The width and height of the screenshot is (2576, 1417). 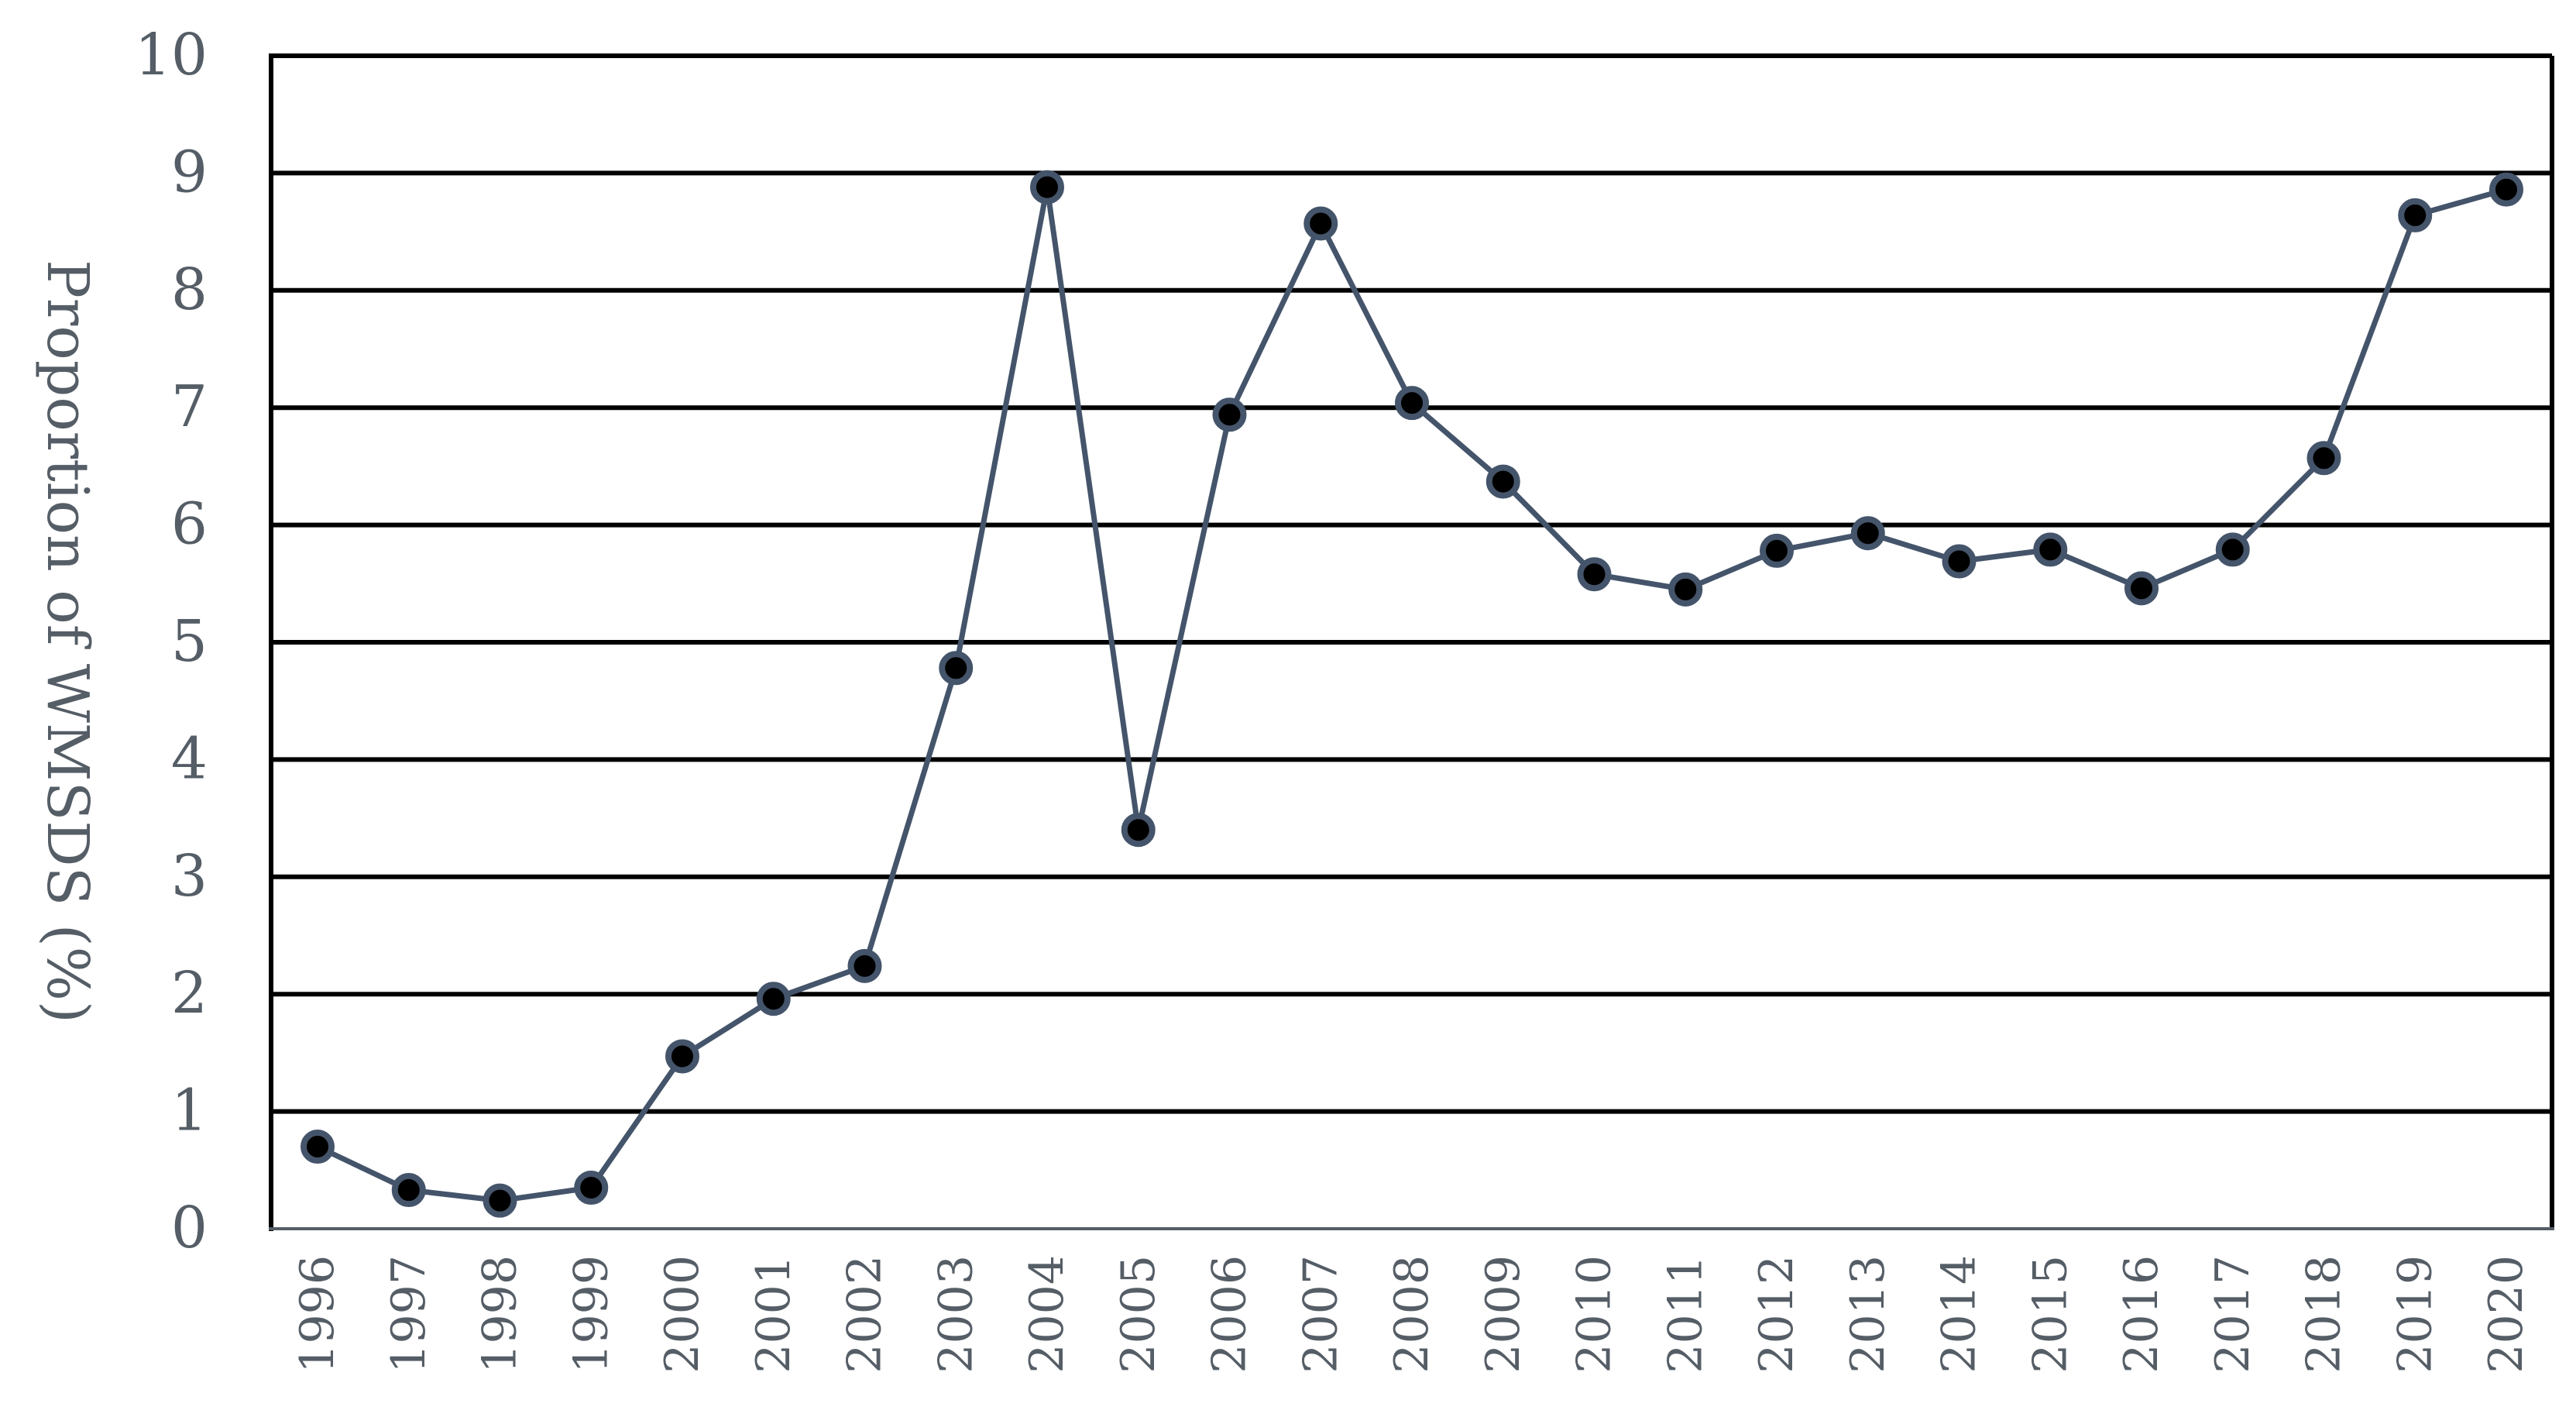 What do you see at coordinates (1503, 1314) in the screenshot?
I see `x-tick-label: 2009` at bounding box center [1503, 1314].